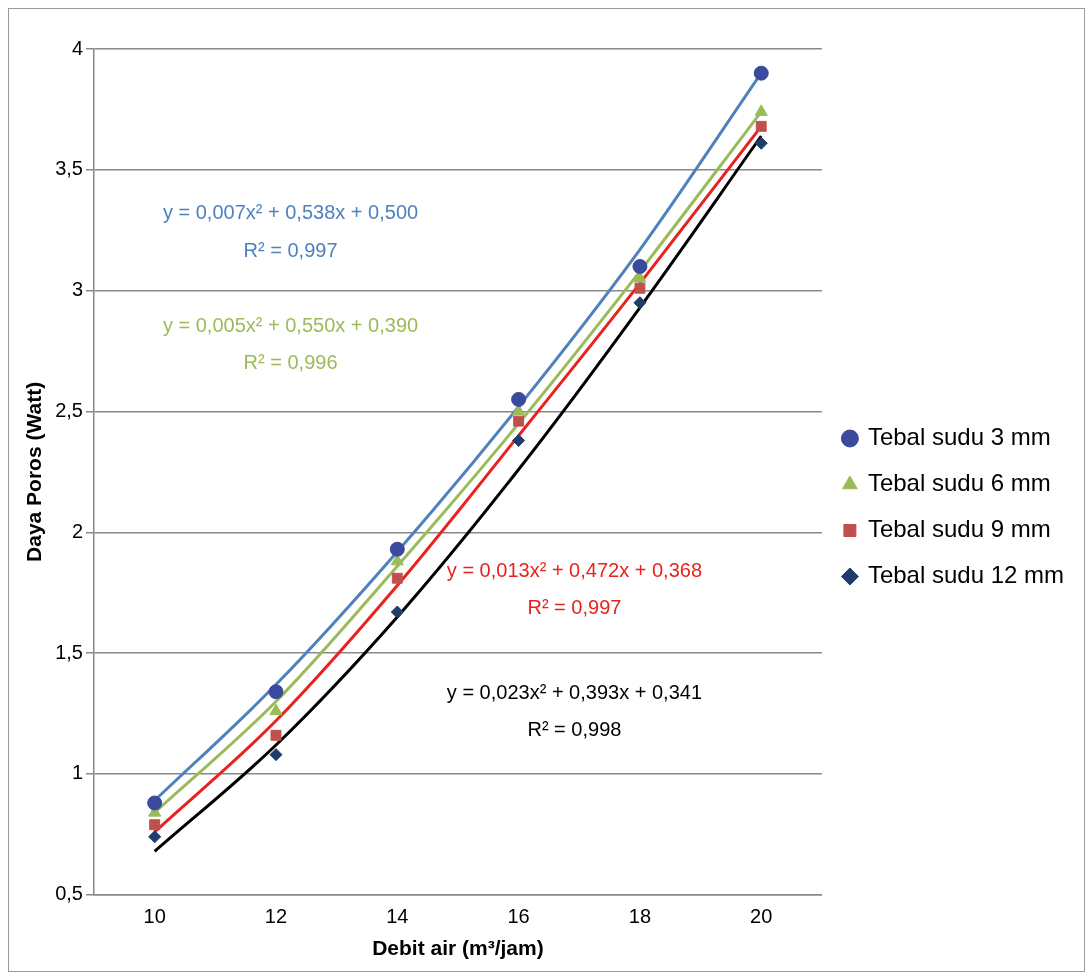 Image resolution: width=1091 pixels, height=978 pixels. What do you see at coordinates (77, 289) in the screenshot?
I see `y-tick-label: 3` at bounding box center [77, 289].